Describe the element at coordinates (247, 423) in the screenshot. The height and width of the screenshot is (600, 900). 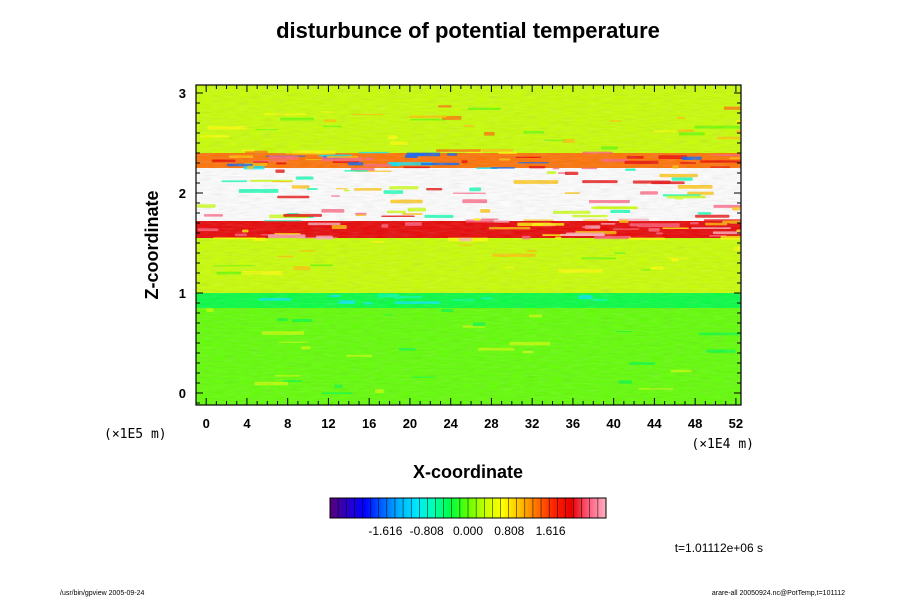
I see `x-tick-label: 4` at that location.